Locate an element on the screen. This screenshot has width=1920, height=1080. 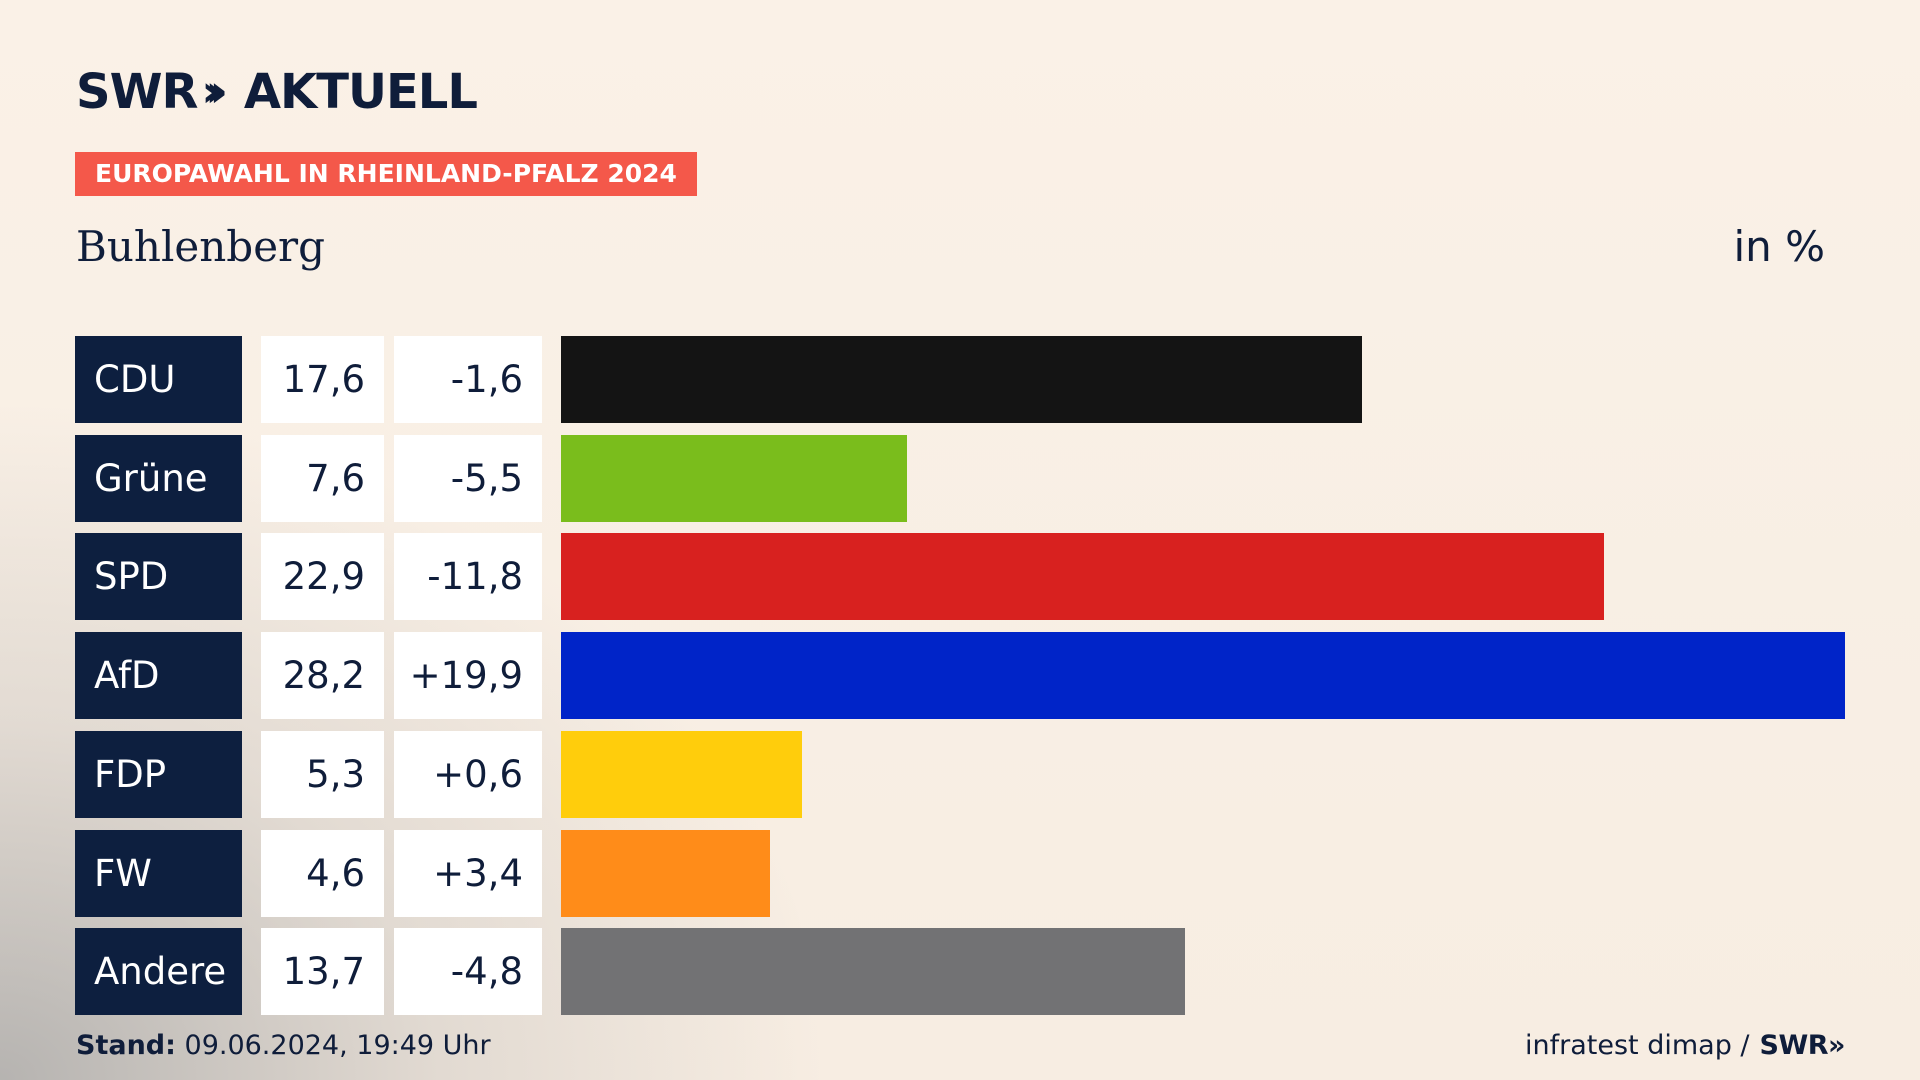
vote-share-label: 17,6 is located at coordinates (322, 379).